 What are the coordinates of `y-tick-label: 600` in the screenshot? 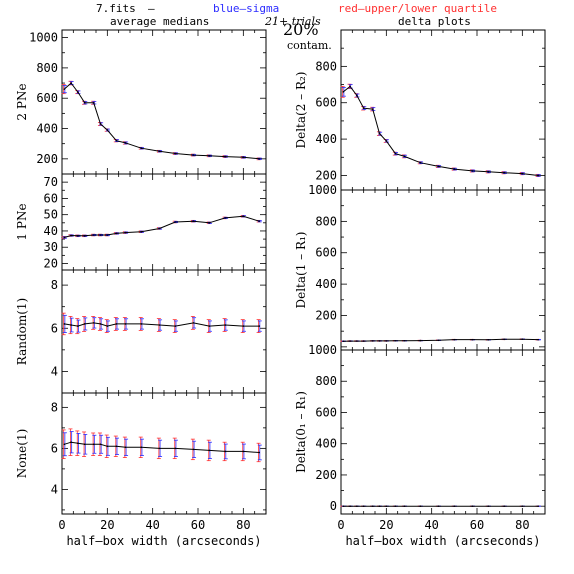 It's located at (326, 412).